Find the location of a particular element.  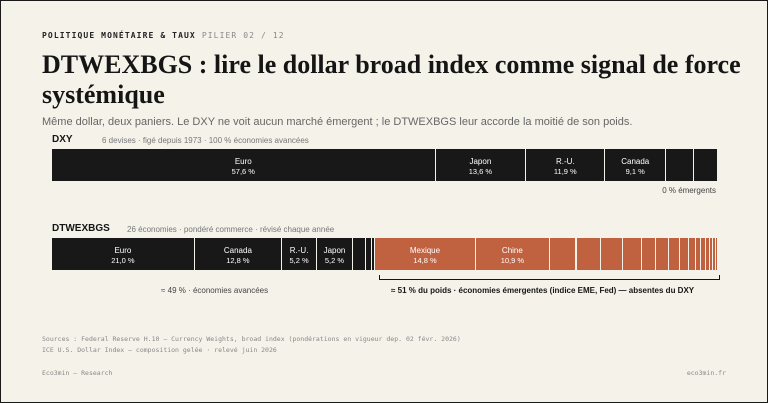

footer-brand: Eco3min — Research is located at coordinates (77, 373).